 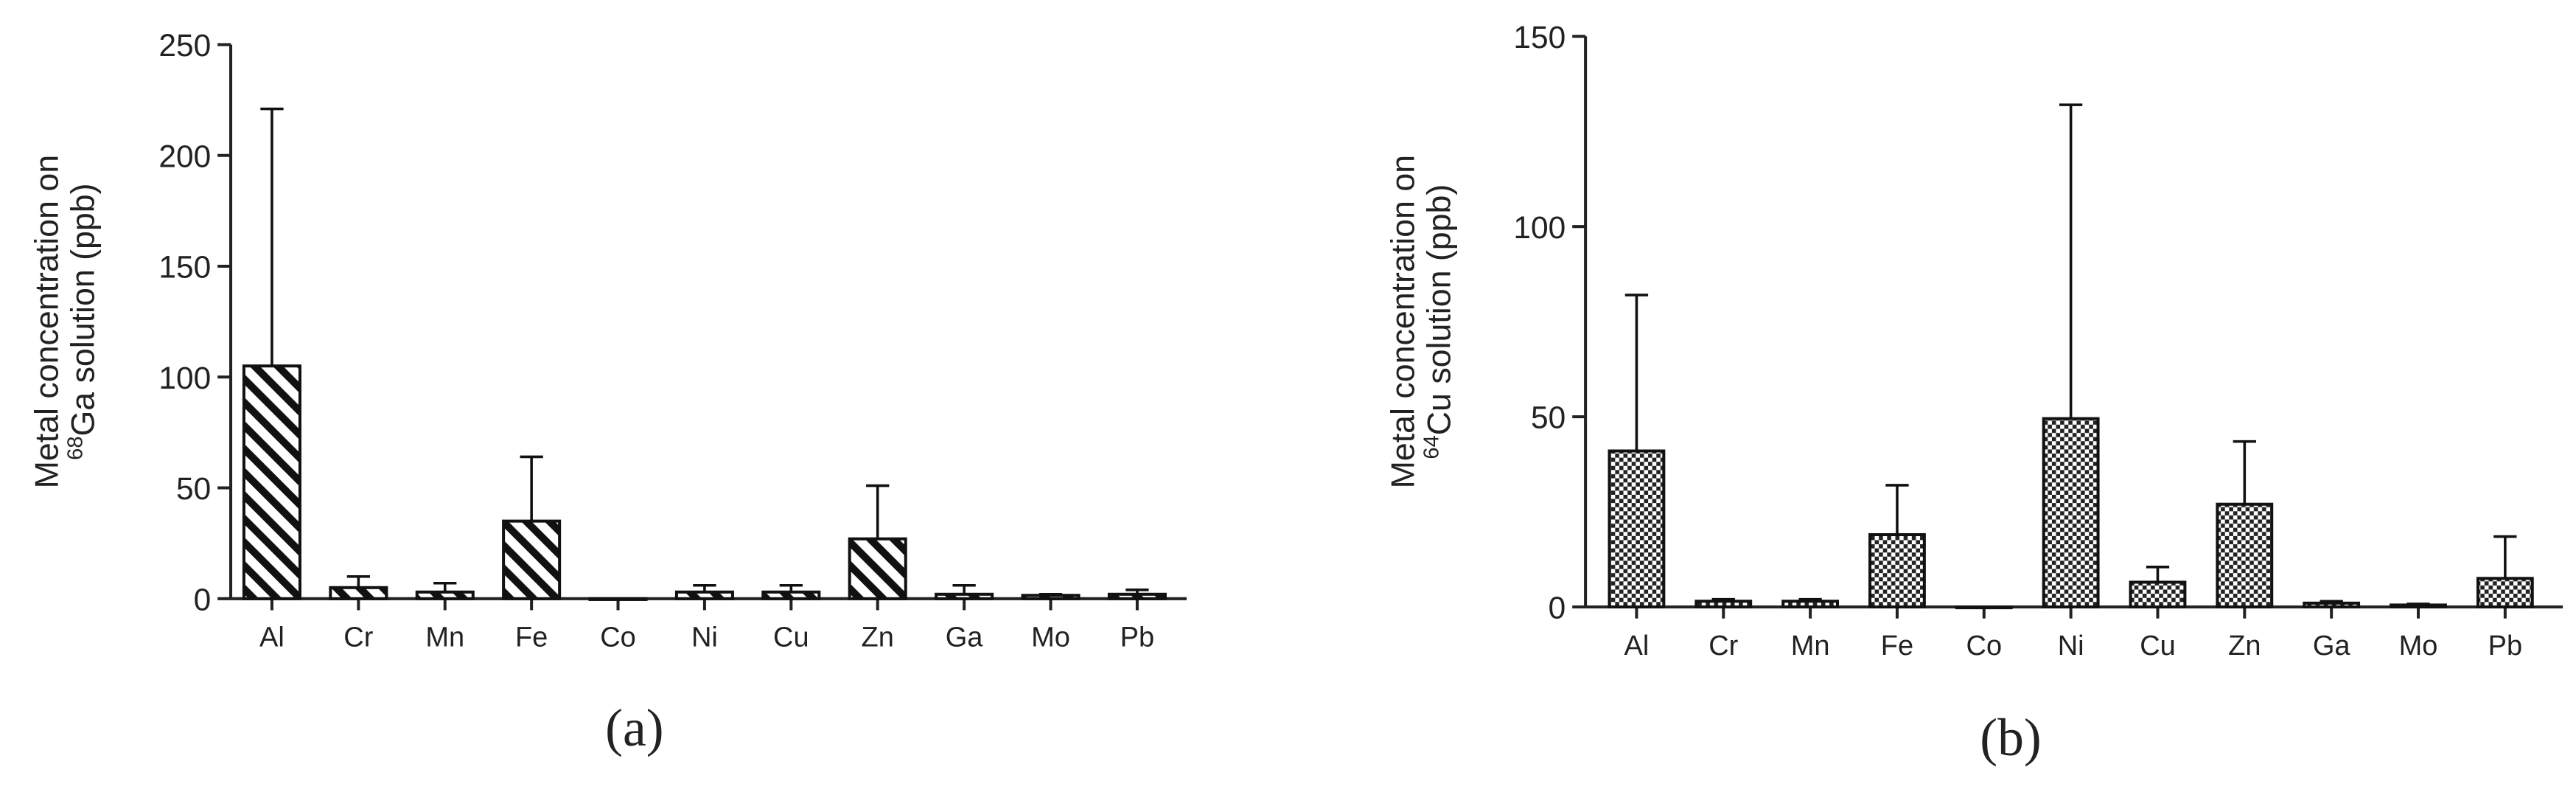 I want to click on panel-label: (b), so click(x=2010, y=738).